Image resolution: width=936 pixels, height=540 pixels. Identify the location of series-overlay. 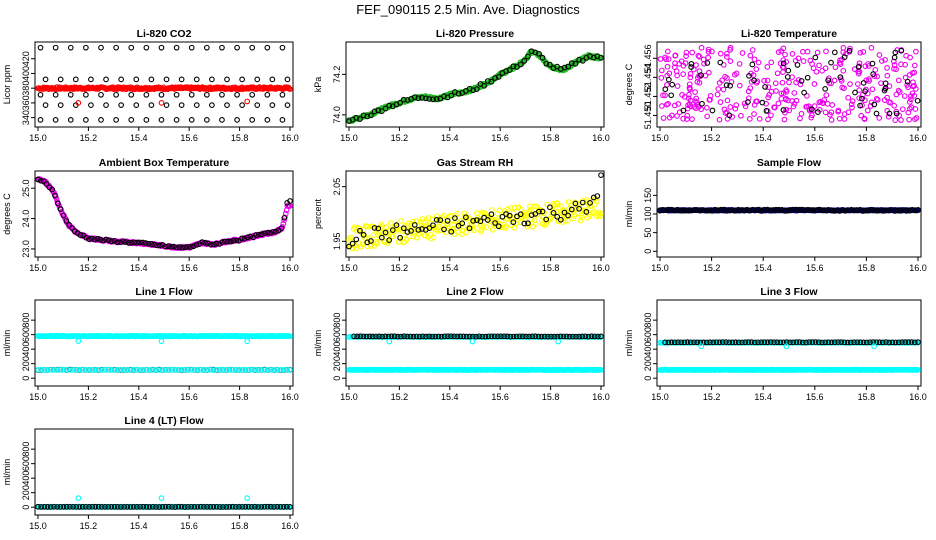
(475, 86).